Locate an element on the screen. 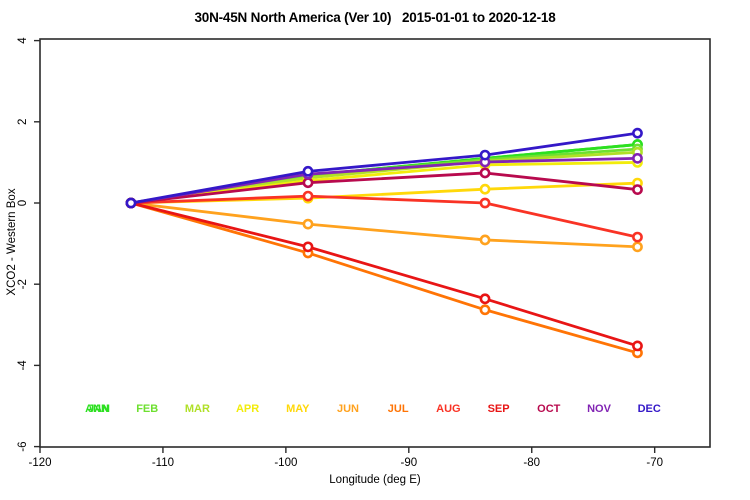 This screenshot has height=500, width=750. legend-label-ANN: ANN is located at coordinates (97, 409).